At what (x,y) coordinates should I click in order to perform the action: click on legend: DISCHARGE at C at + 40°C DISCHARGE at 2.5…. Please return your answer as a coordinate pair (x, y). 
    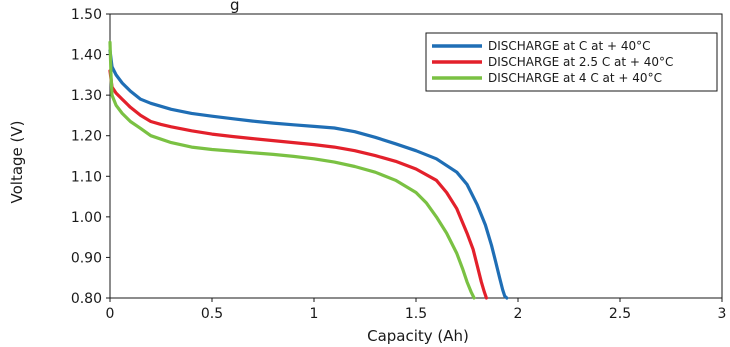
    Looking at the image, I should click on (571, 62).